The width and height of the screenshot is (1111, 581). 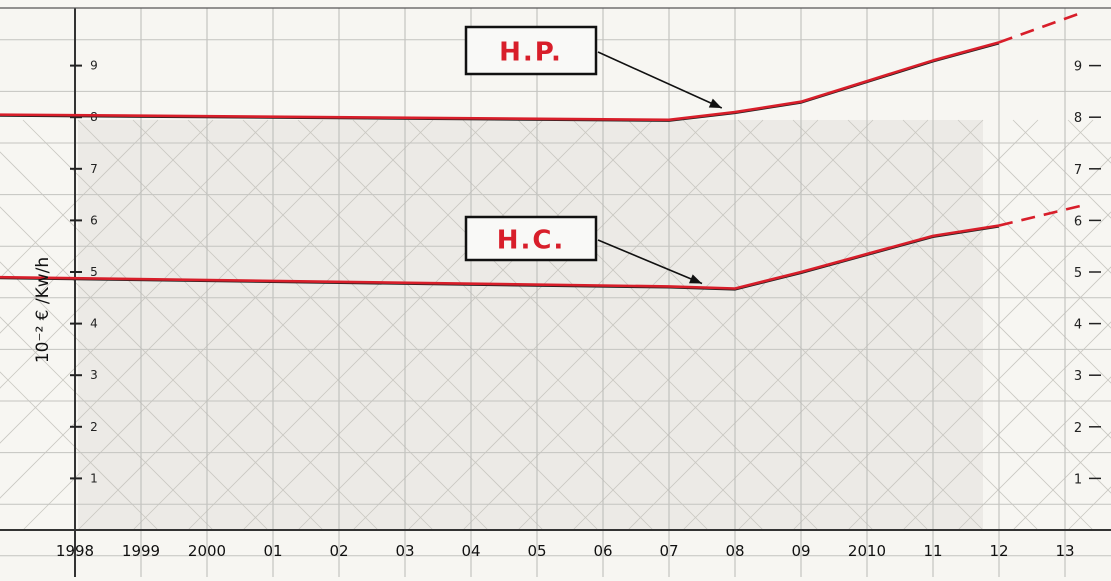 What do you see at coordinates (94, 220) in the screenshot?
I see `y-tick-label-left: 6` at bounding box center [94, 220].